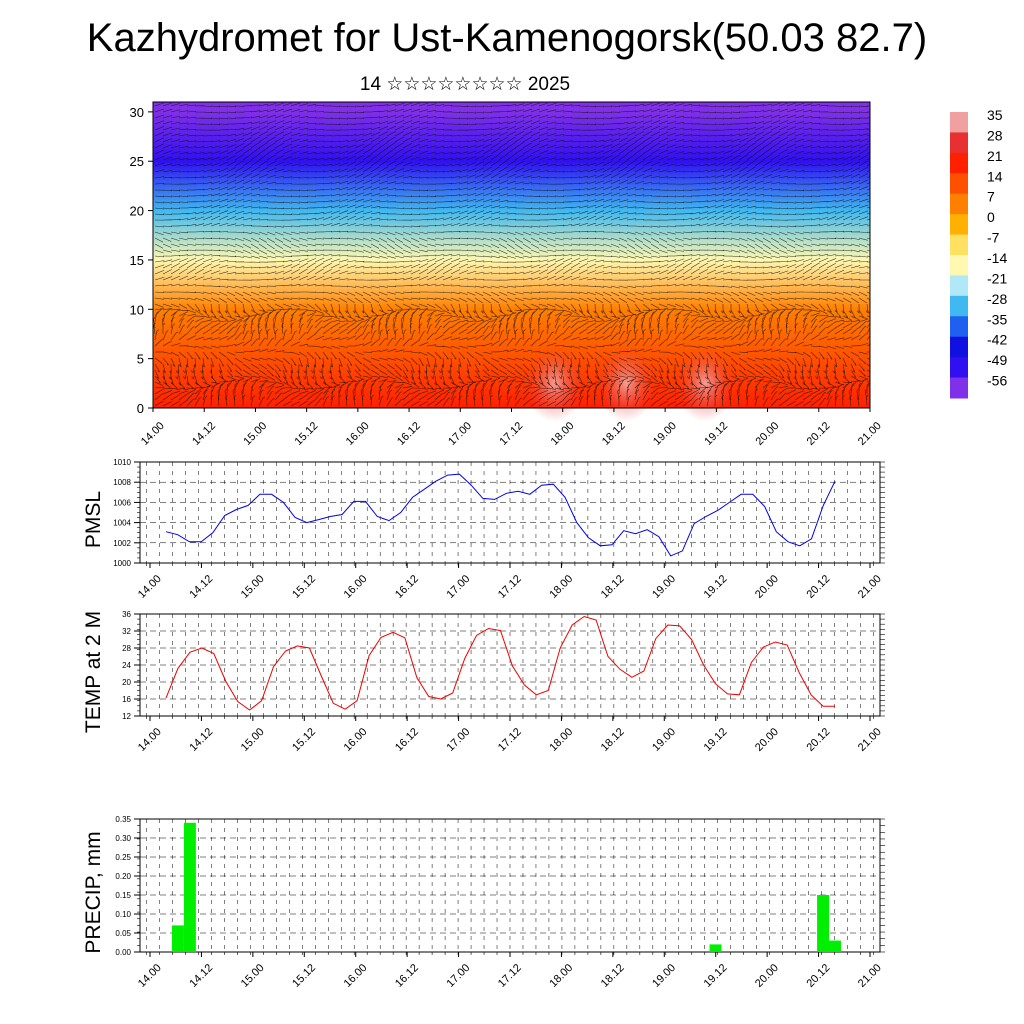  What do you see at coordinates (137, 112) in the screenshot?
I see `y-tick-label: 30` at bounding box center [137, 112].